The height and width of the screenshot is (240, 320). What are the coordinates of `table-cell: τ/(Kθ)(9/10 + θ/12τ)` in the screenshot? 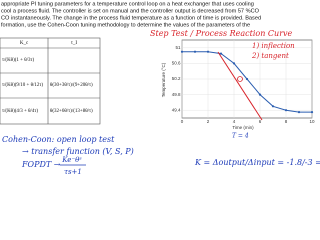 It's located at (22, 85).